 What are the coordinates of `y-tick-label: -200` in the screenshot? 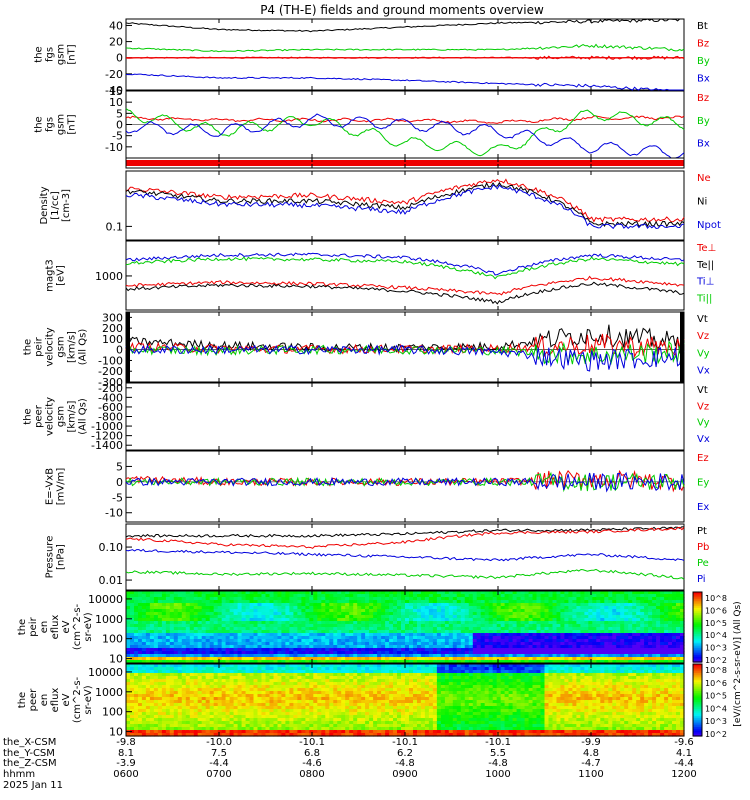 It's located at (110, 371).